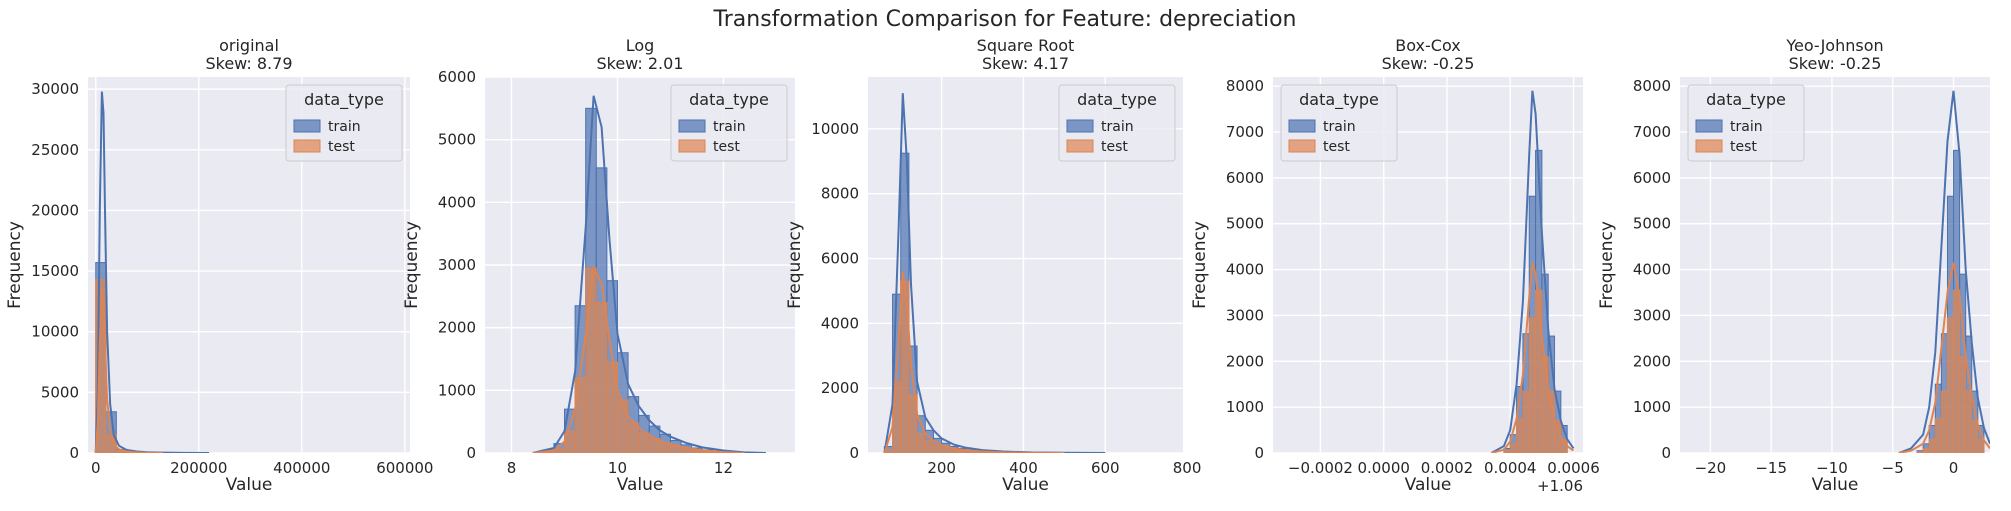 The width and height of the screenshot is (2011, 511). I want to click on x-tick-label: 0, so click(96, 468).